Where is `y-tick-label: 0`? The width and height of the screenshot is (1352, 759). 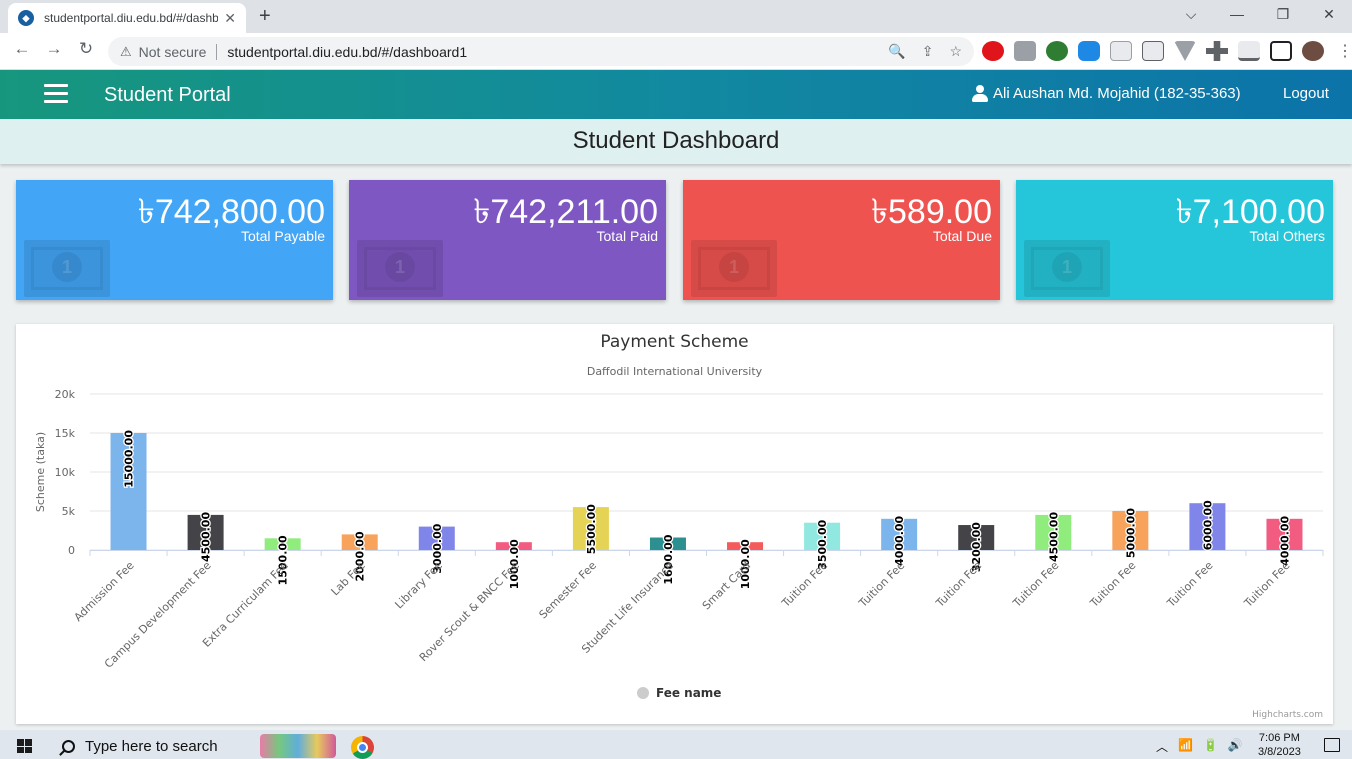
y-tick-label: 0 is located at coordinates (71, 550).